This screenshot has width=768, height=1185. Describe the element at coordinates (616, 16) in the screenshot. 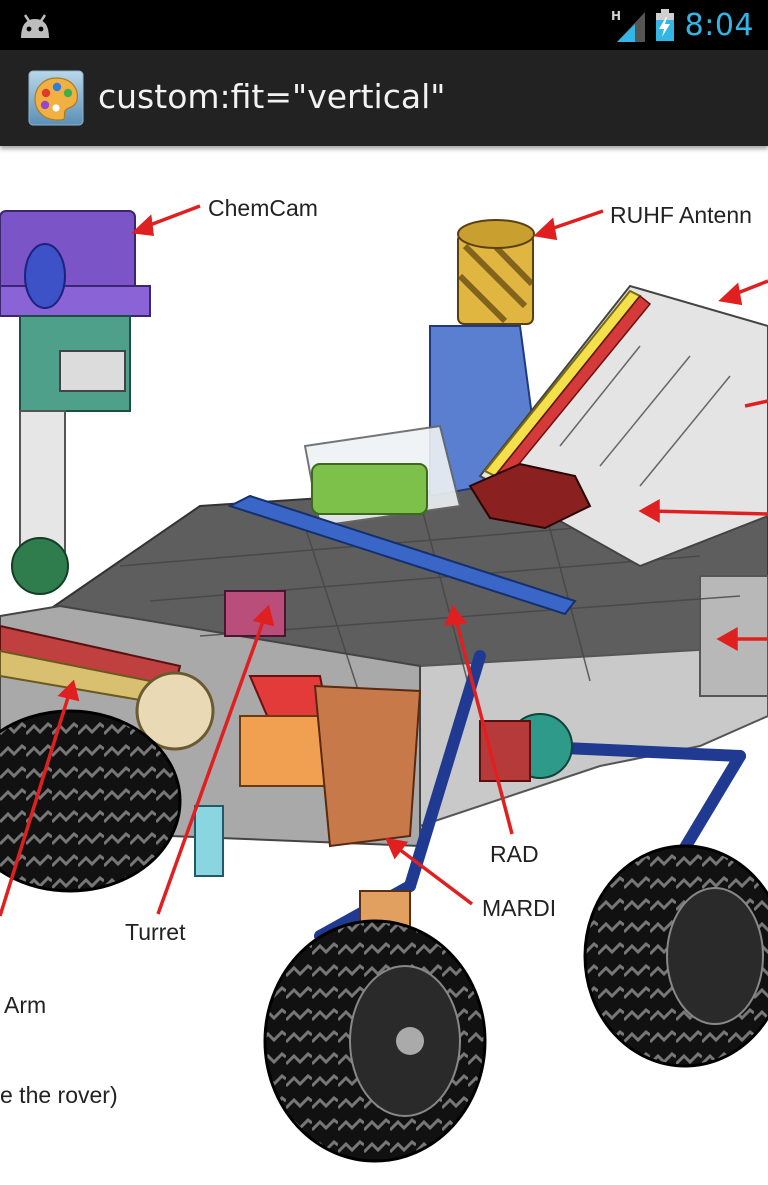

I see `svg-text: H` at that location.